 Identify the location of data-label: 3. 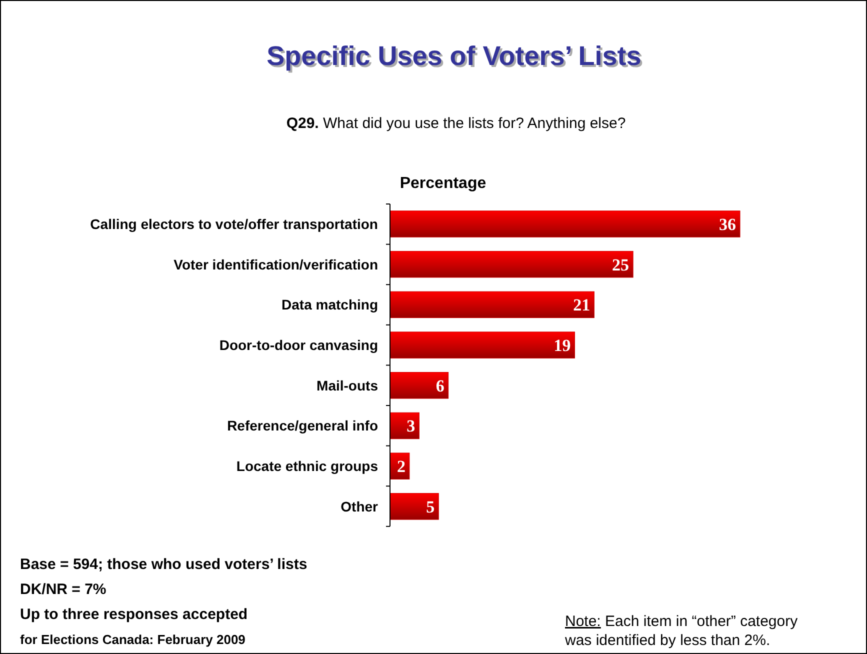
(411, 426).